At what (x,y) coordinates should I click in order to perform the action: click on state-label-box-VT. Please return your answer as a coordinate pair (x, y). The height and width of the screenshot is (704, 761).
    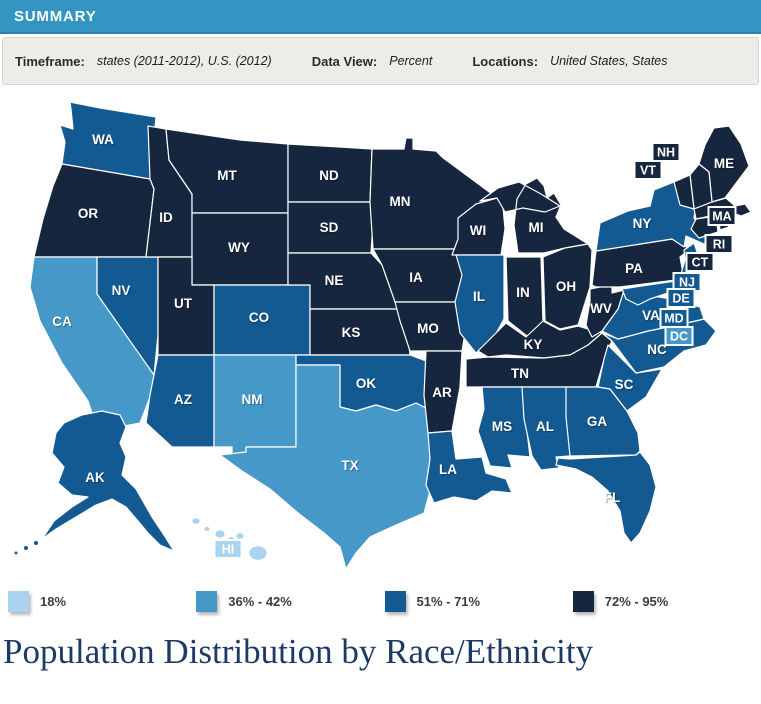
    Looking at the image, I should click on (648, 170).